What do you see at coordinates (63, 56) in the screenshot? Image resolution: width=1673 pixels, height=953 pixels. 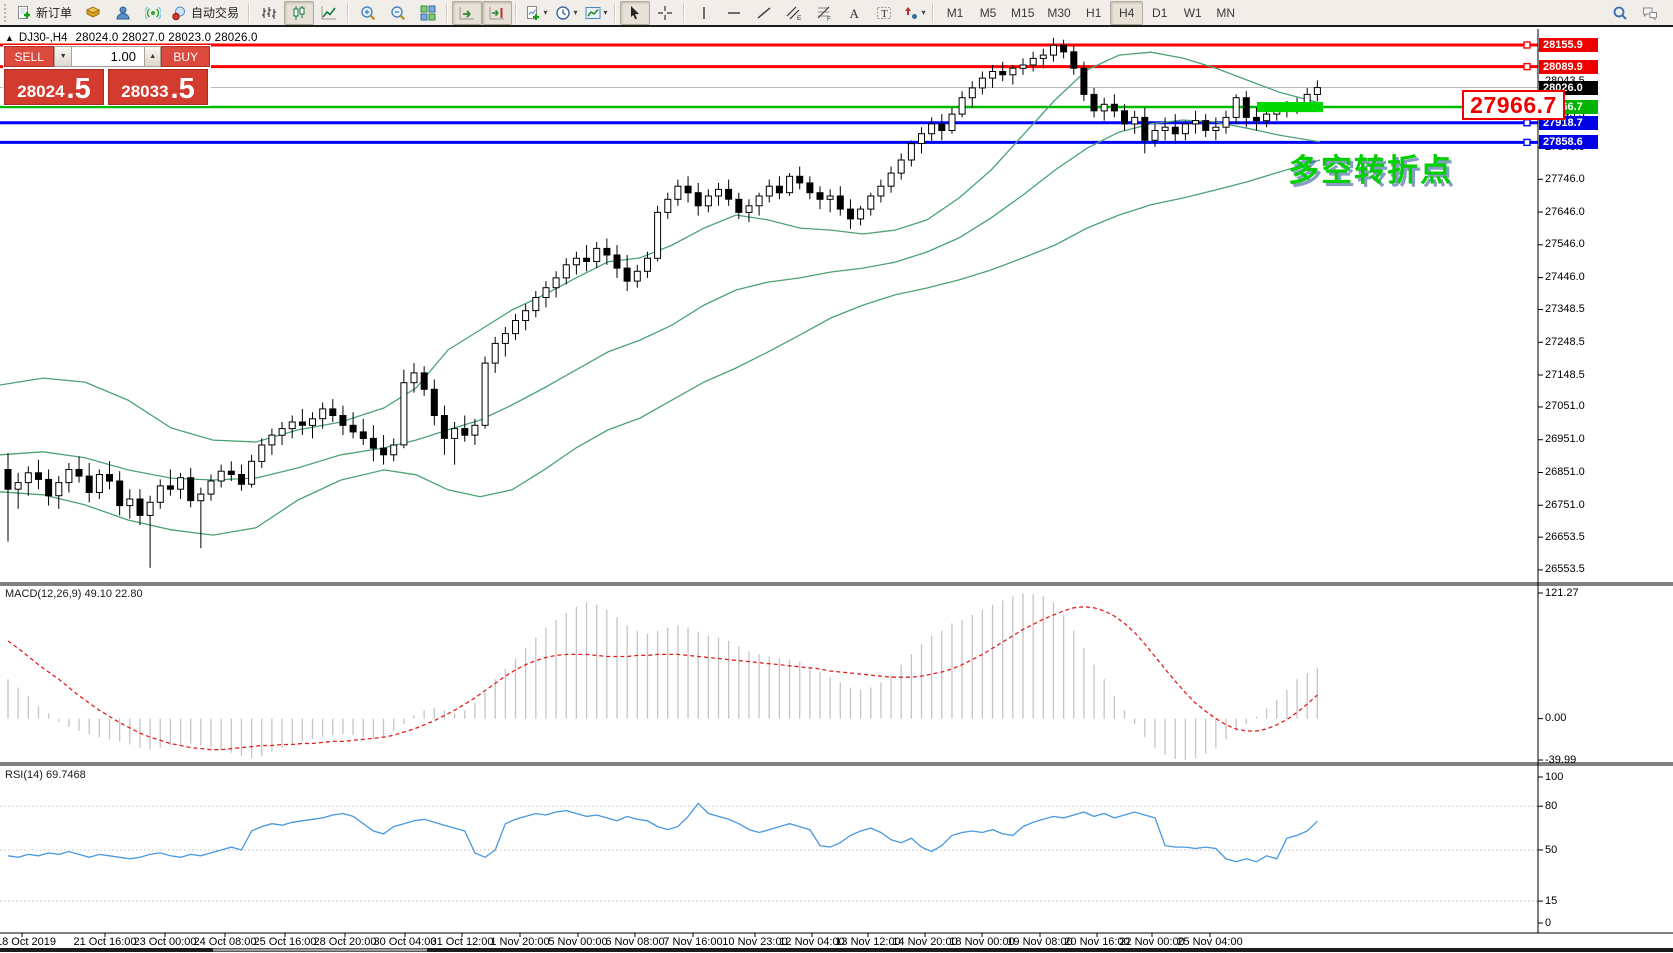 I see `volume-decrease-button: ▼` at bounding box center [63, 56].